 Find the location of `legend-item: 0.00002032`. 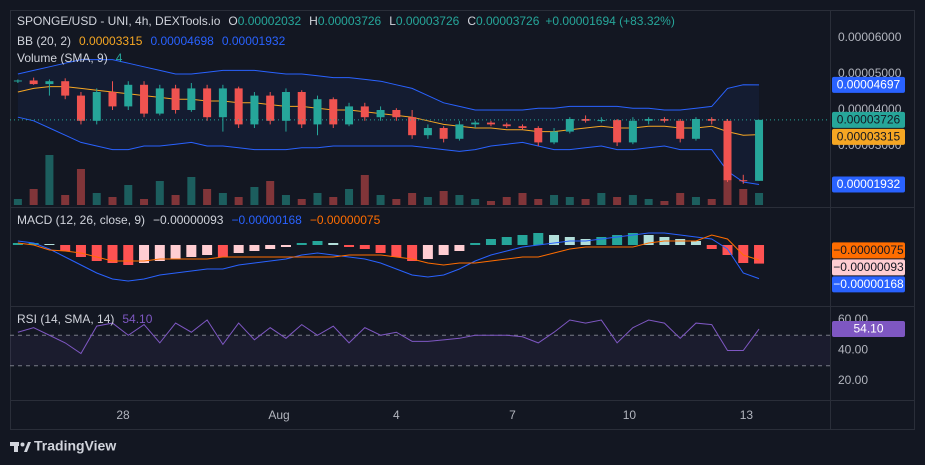

legend-item: 0.00002032 is located at coordinates (270, 21).